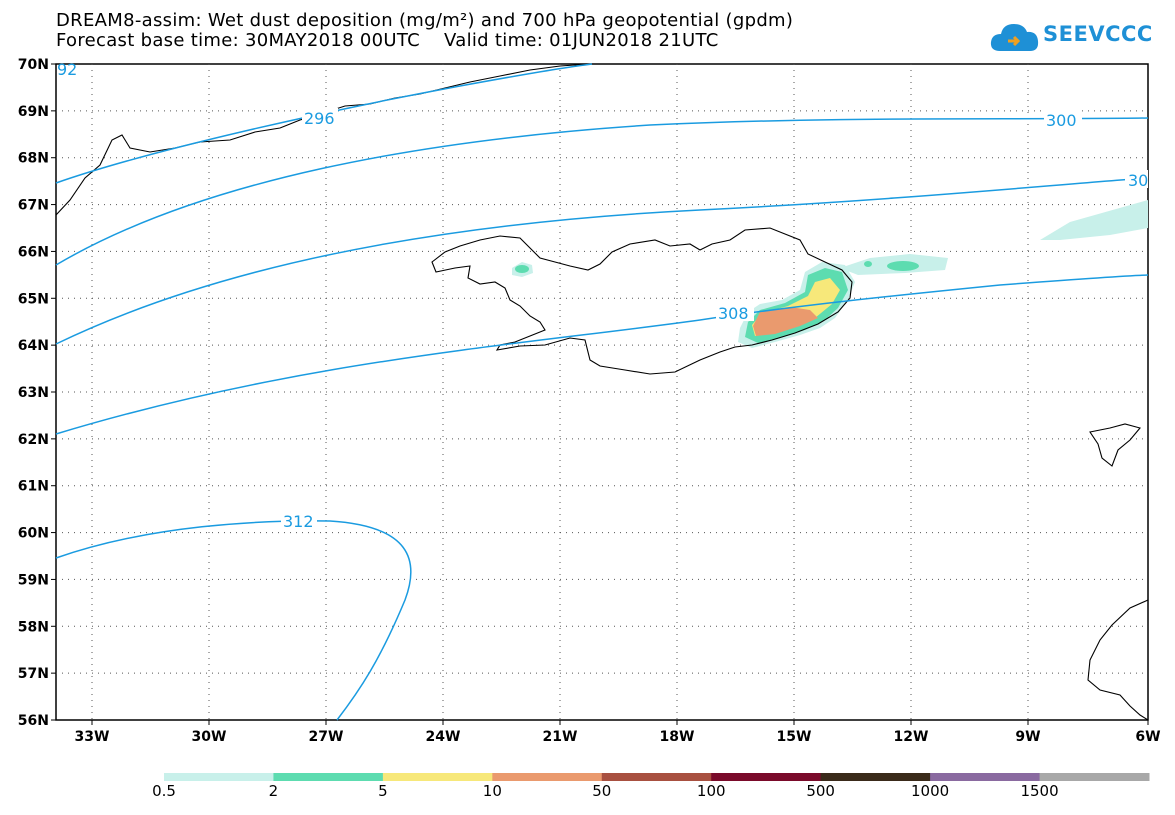  Describe the element at coordinates (794, 737) in the screenshot. I see `lon-label: 15W` at that location.